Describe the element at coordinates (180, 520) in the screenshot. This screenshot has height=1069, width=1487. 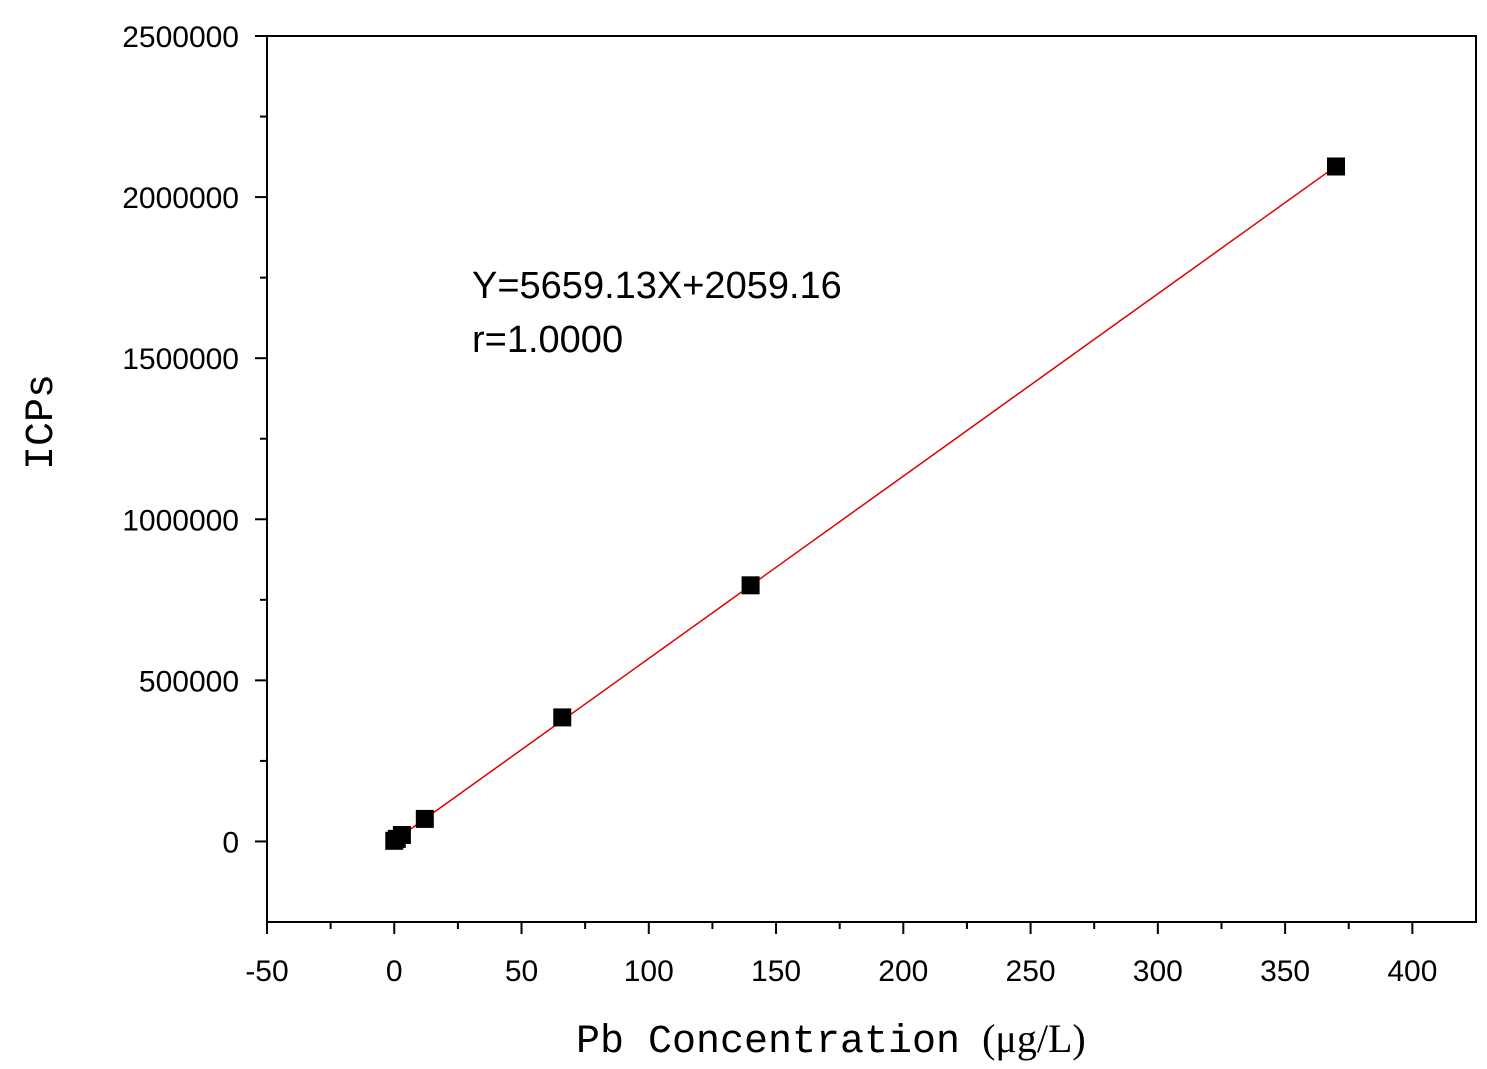
I see `y-tick-label: 1000000` at that location.